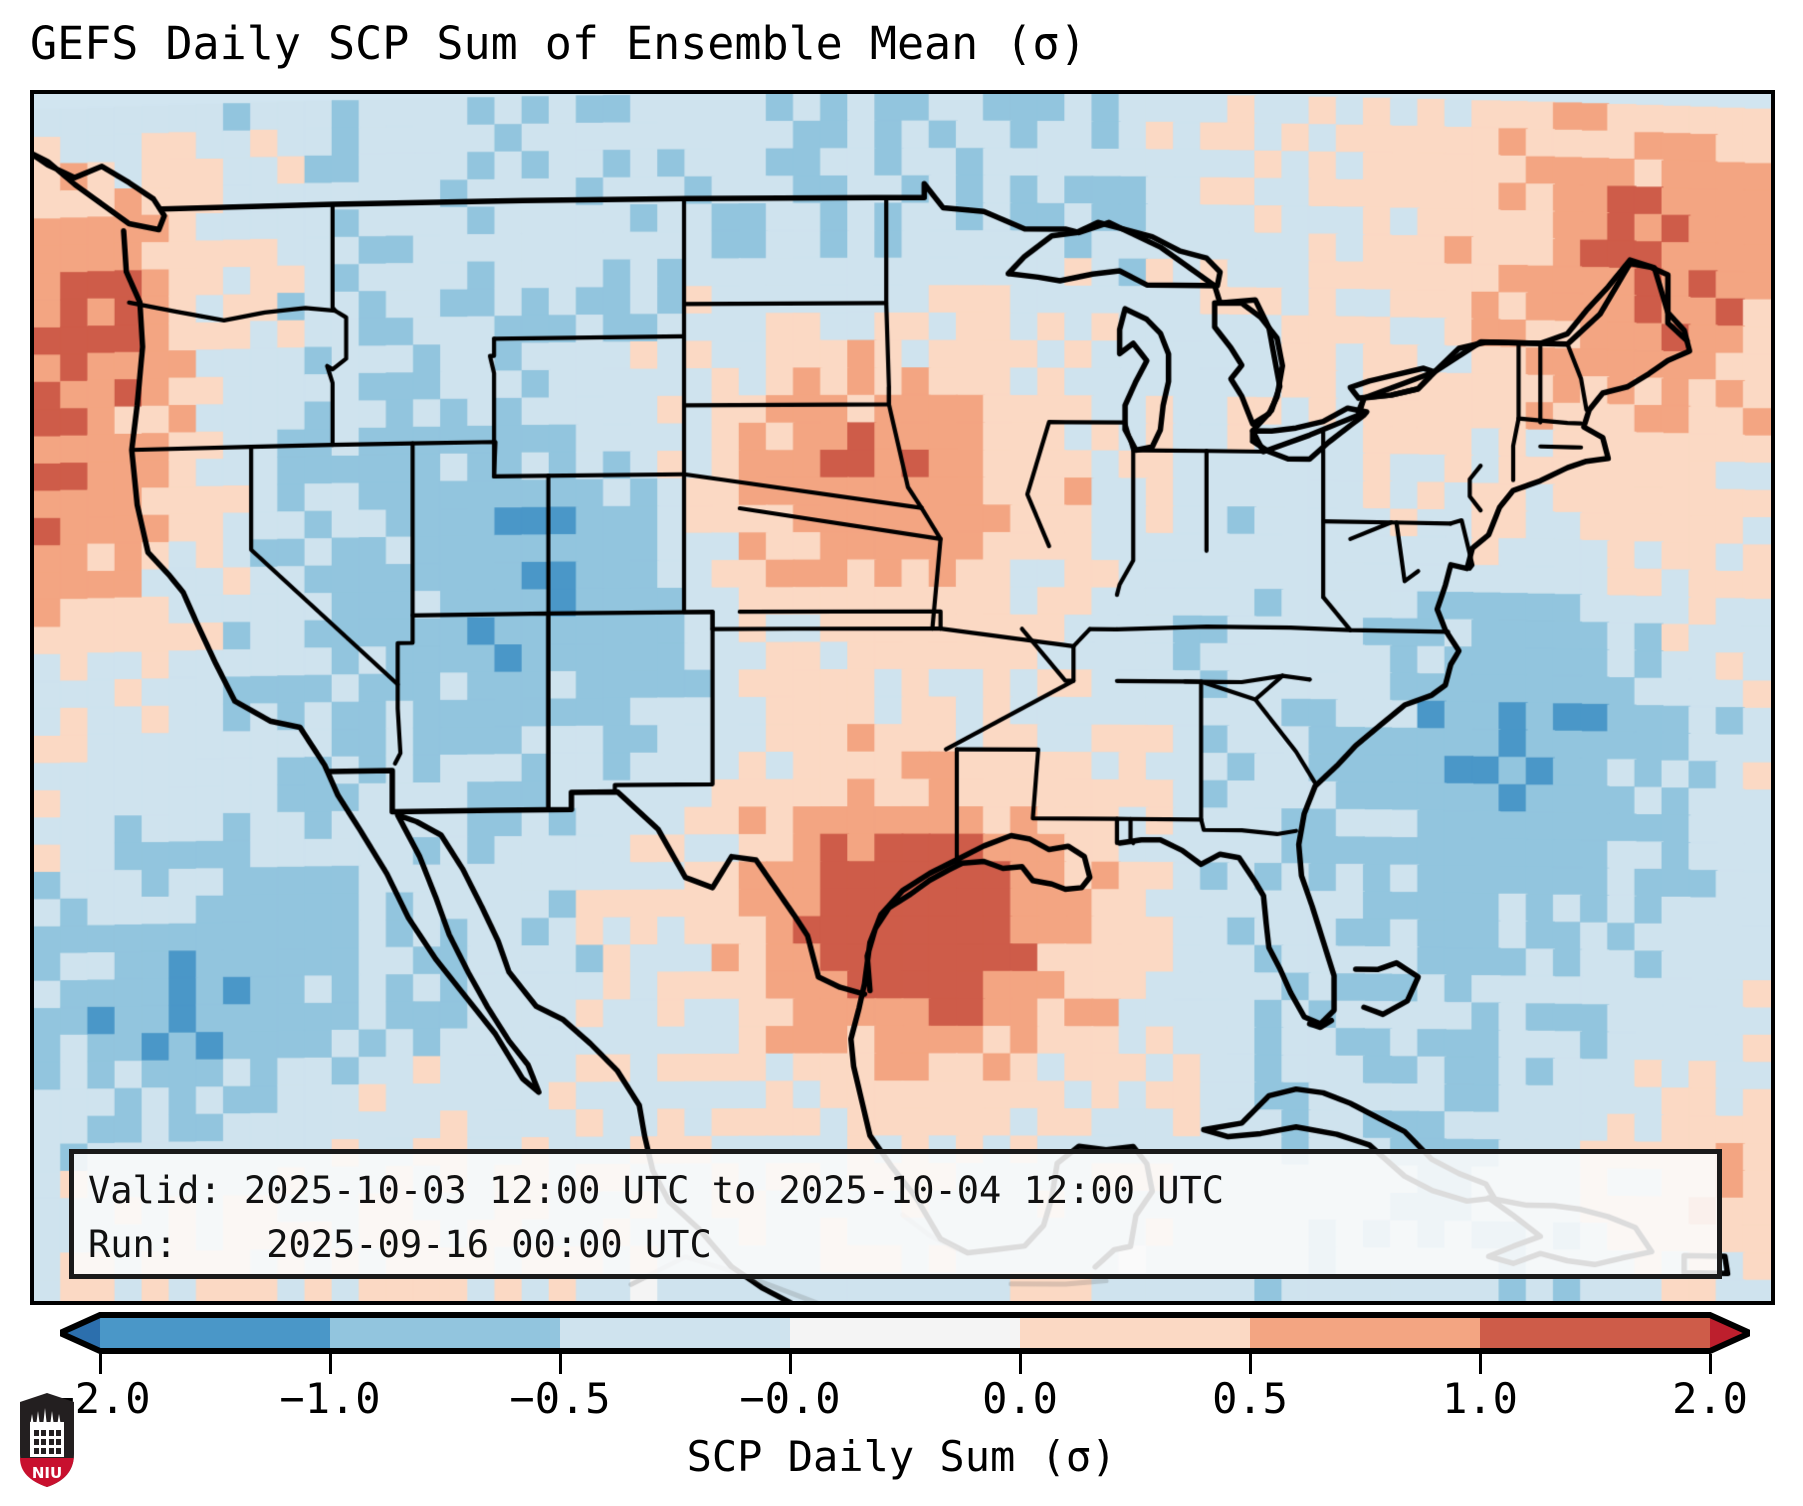 This screenshot has height=1506, width=1803. Describe the element at coordinates (901, 1366) in the screenshot. I see `colorbar-tickmarks` at that location.